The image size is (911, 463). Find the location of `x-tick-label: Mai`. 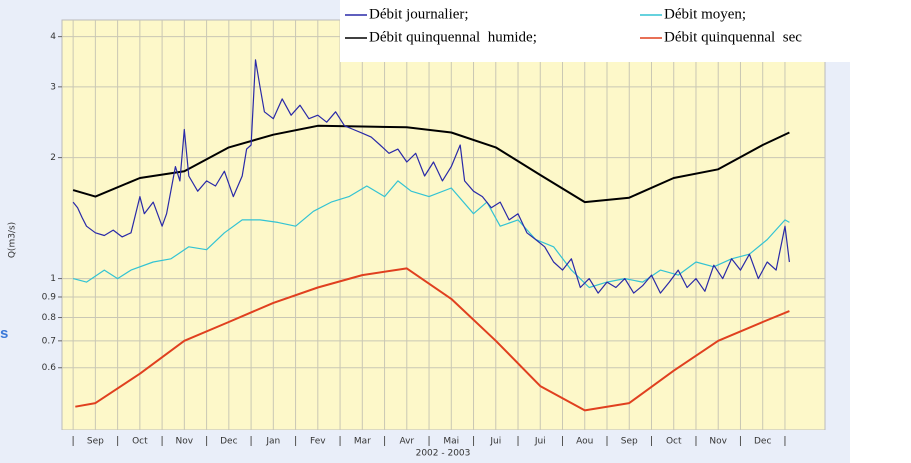

x-tick-label: Mai is located at coordinates (451, 442).